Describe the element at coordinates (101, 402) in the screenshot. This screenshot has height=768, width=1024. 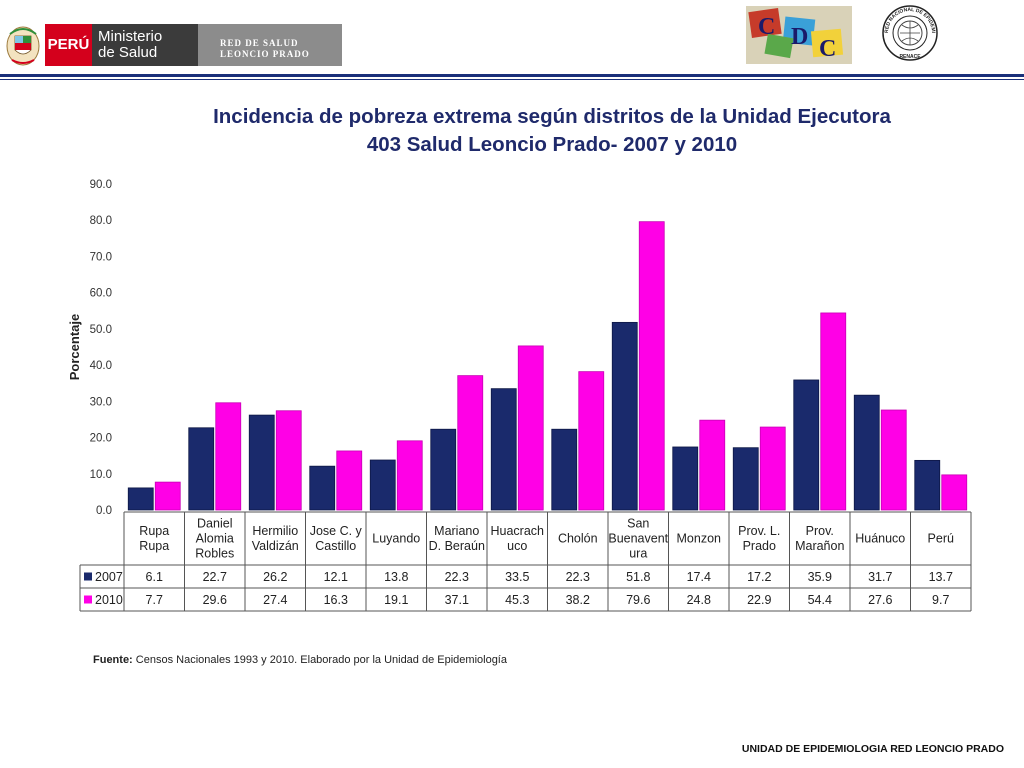
I see `y-tick-label: 30.0` at that location.